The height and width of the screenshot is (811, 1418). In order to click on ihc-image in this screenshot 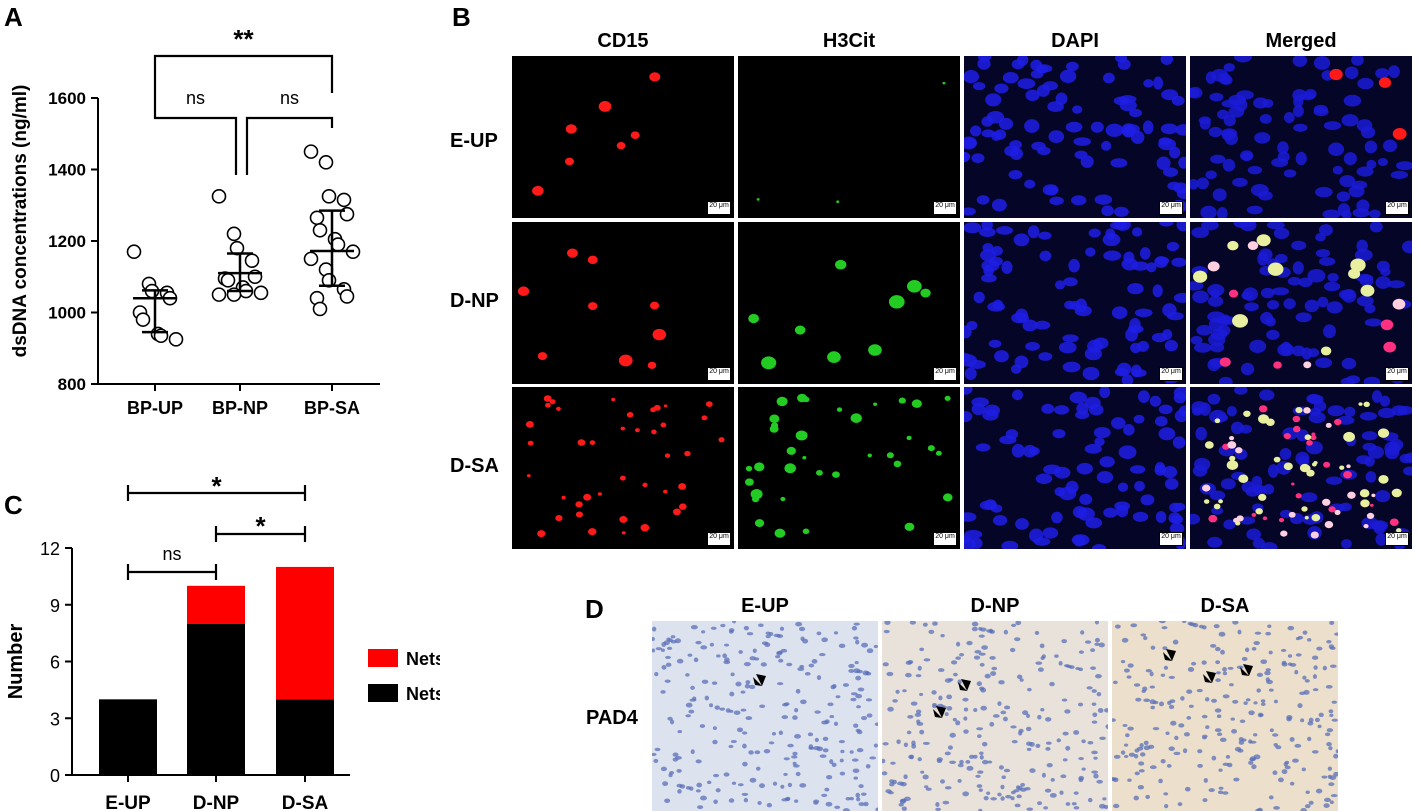, I will do `click(1225, 716)`.